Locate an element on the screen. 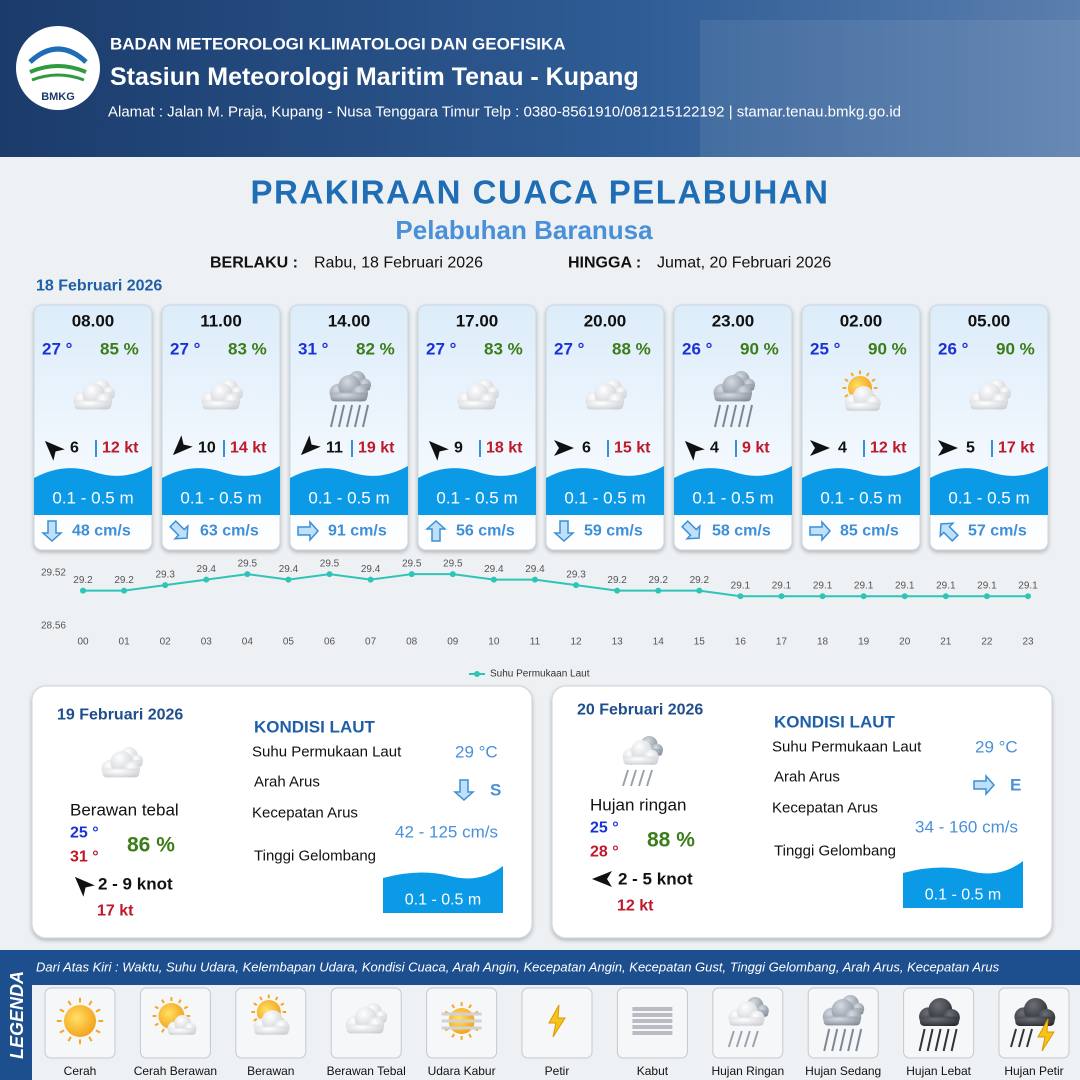 The height and width of the screenshot is (1080, 1080). gust: 12 kt is located at coordinates (635, 906).